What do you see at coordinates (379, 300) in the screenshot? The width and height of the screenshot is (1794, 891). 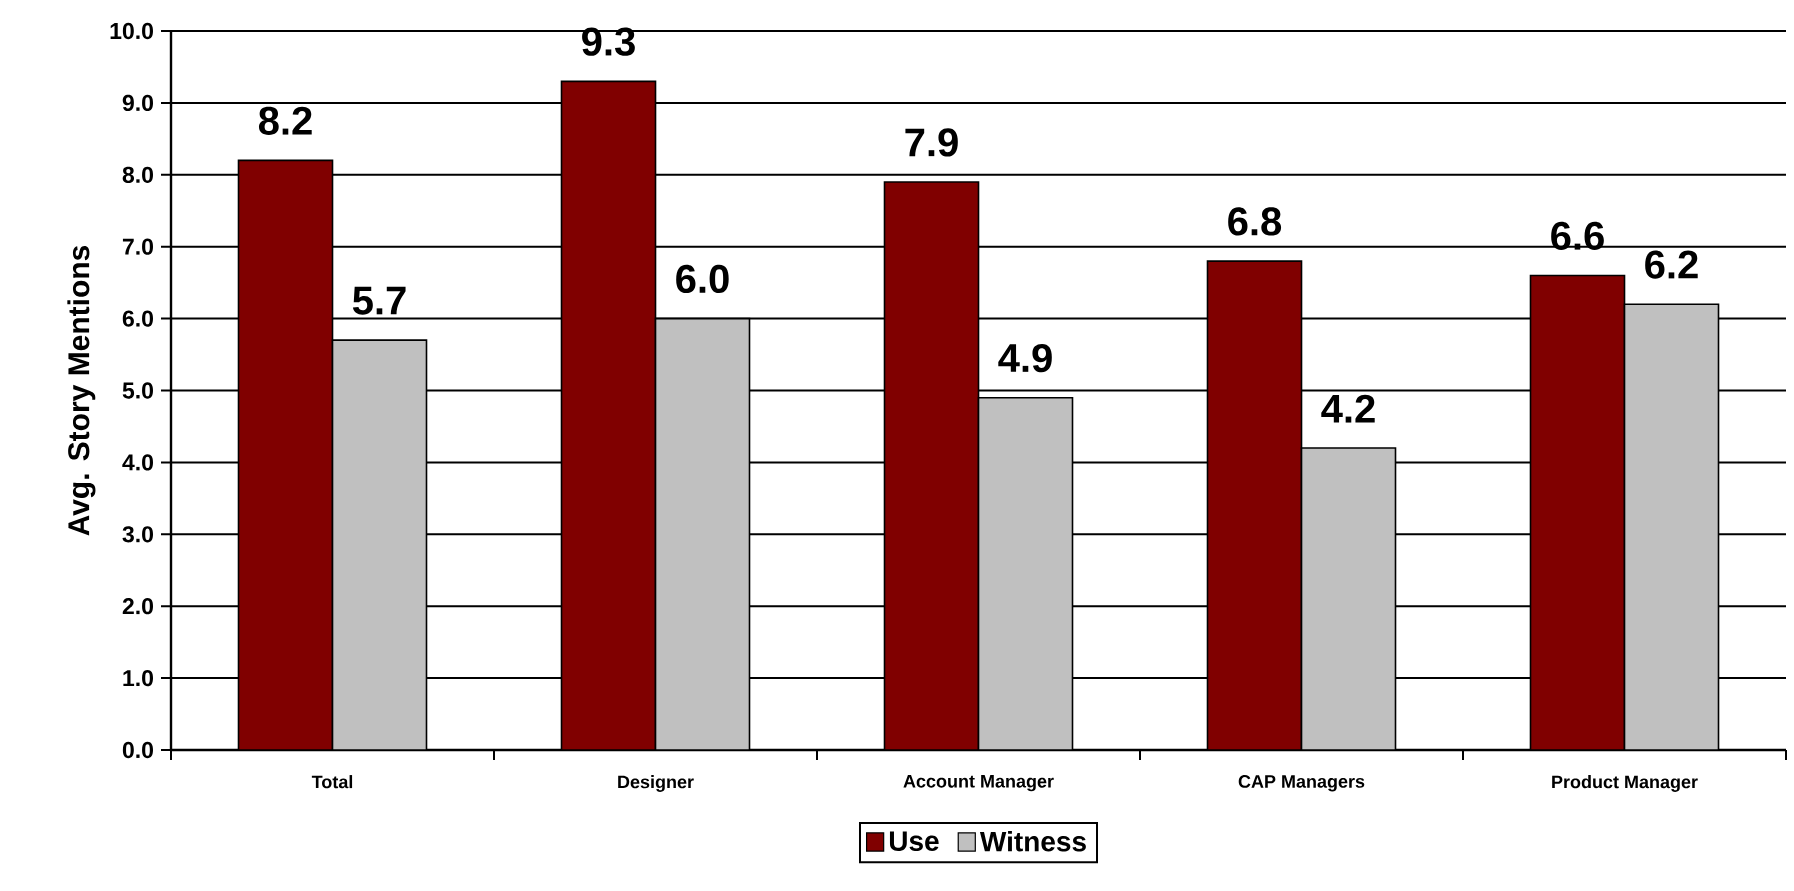 I see `data-label: 5.7` at bounding box center [379, 300].